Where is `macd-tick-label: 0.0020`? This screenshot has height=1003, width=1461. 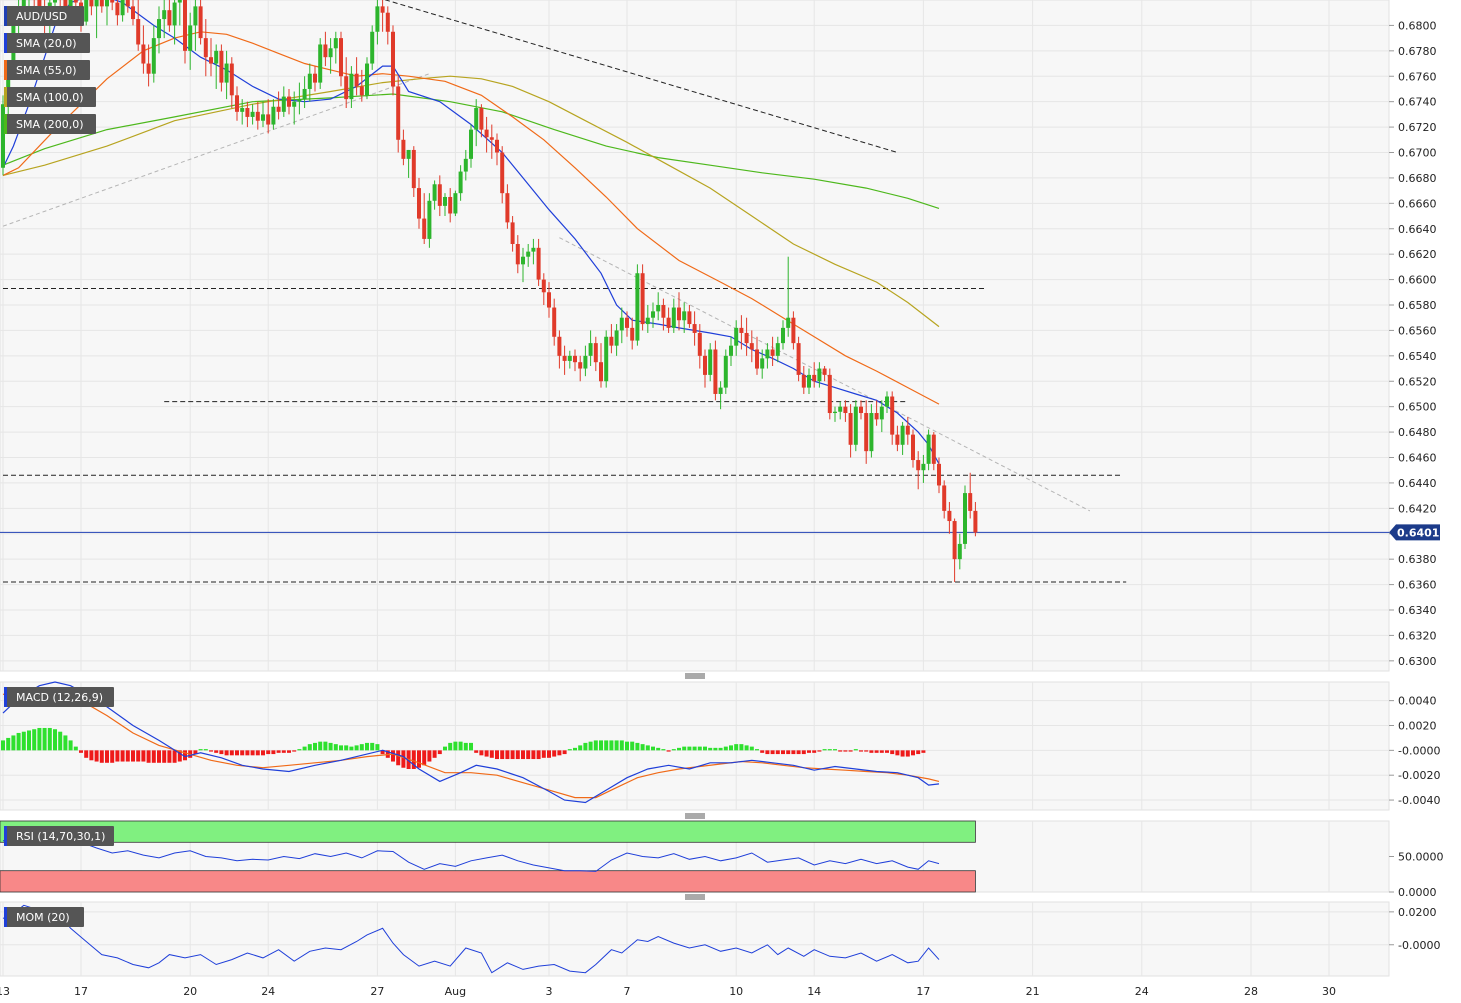 macd-tick-label: 0.0020 is located at coordinates (1417, 725).